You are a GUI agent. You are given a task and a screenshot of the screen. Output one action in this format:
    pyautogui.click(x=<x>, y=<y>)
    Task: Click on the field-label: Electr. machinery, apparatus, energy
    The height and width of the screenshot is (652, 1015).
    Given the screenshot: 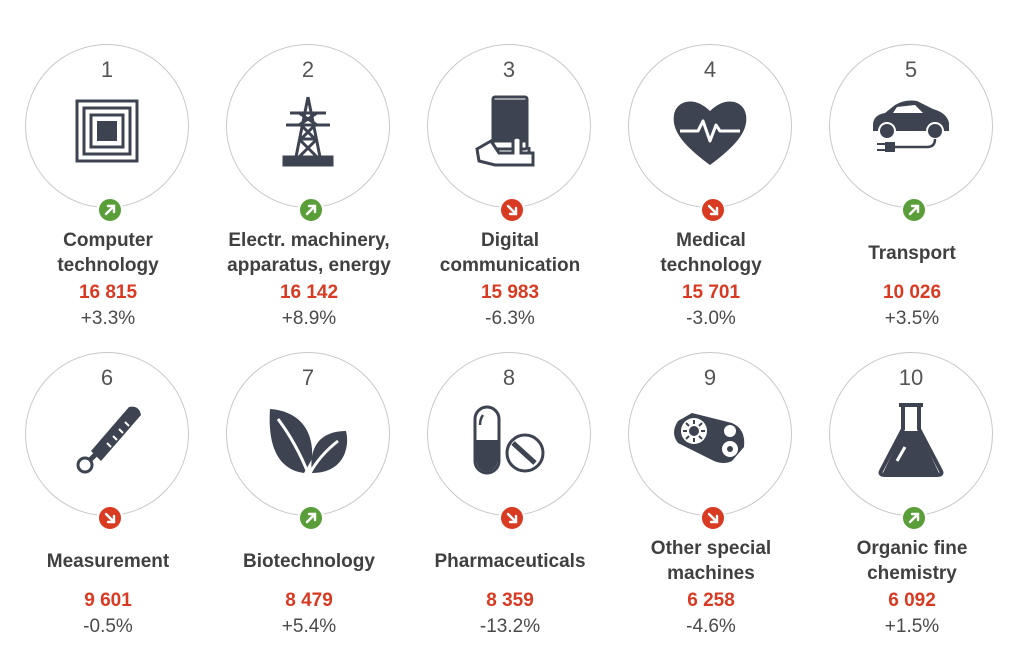 What is the action you would take?
    pyautogui.click(x=309, y=253)
    